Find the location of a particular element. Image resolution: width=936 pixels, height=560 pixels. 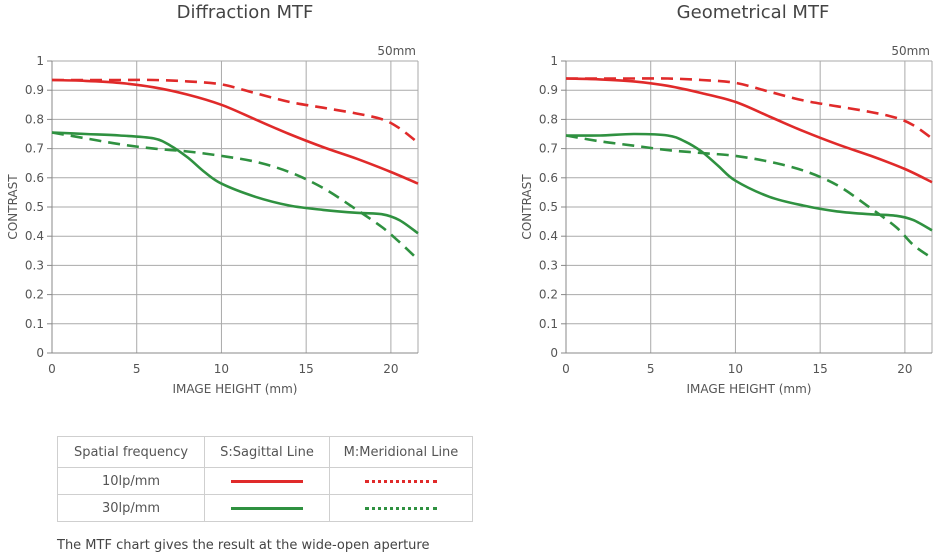

legend-header-meridional: M:Meridional Line is located at coordinates (401, 452).